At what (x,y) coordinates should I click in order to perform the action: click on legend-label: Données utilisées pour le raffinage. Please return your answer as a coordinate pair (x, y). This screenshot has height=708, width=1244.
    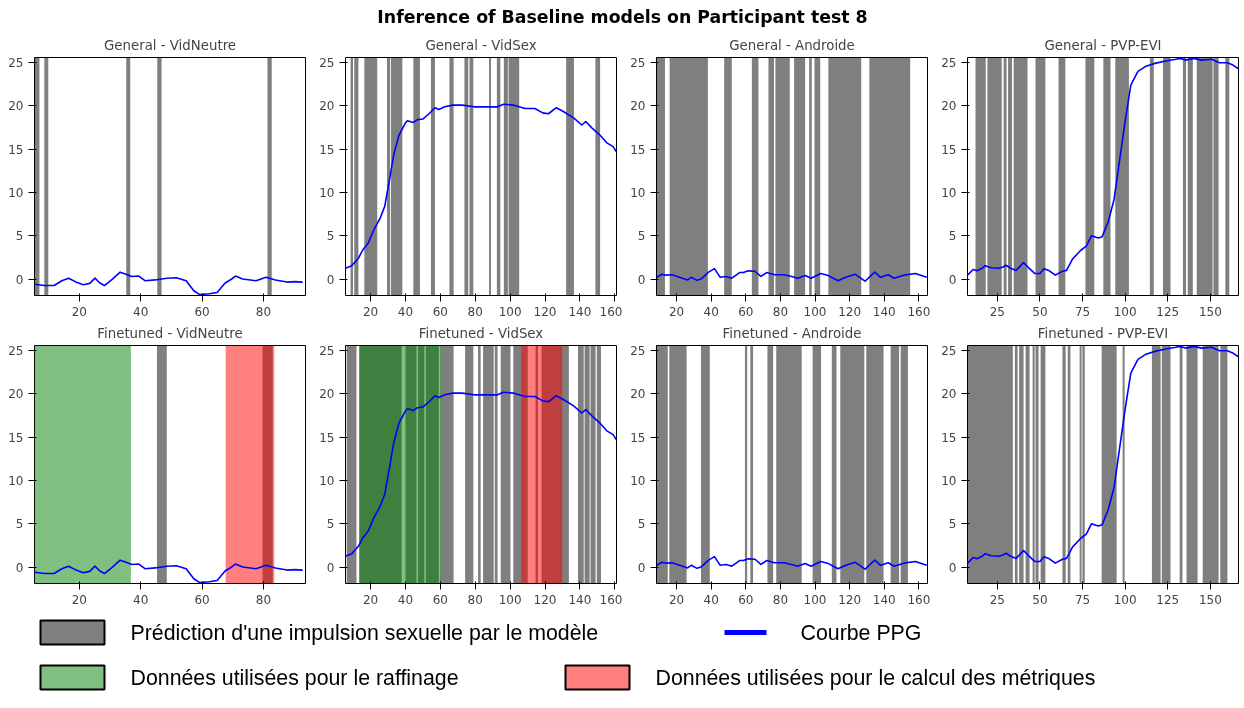
    Looking at the image, I should click on (294, 677).